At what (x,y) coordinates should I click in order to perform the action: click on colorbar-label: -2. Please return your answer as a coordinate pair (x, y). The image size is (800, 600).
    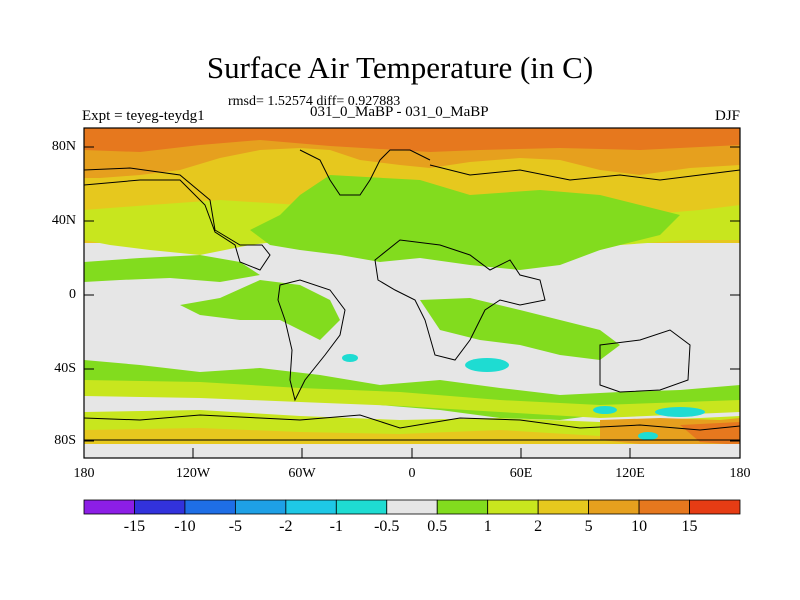
    Looking at the image, I should click on (286, 526).